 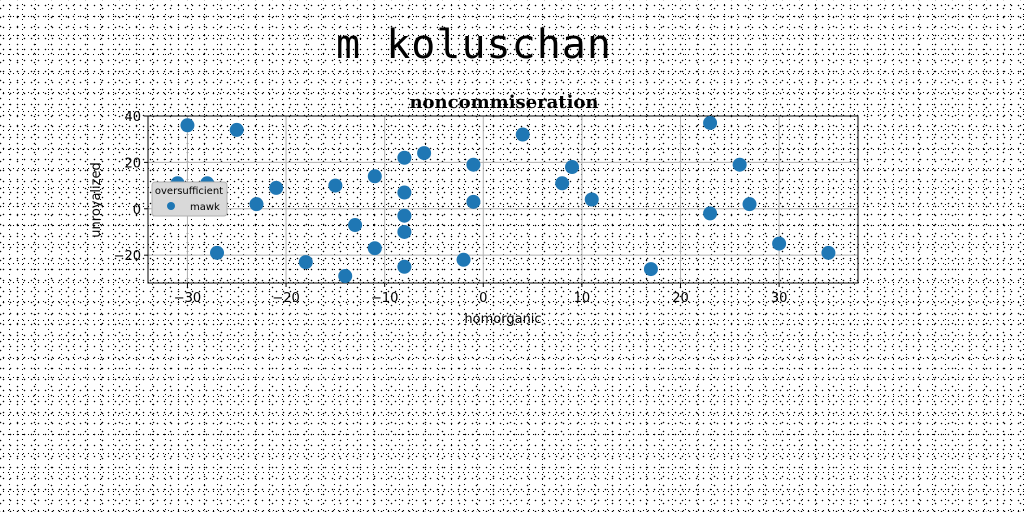 I want to click on x-tick-label: −20, so click(x=285, y=298).